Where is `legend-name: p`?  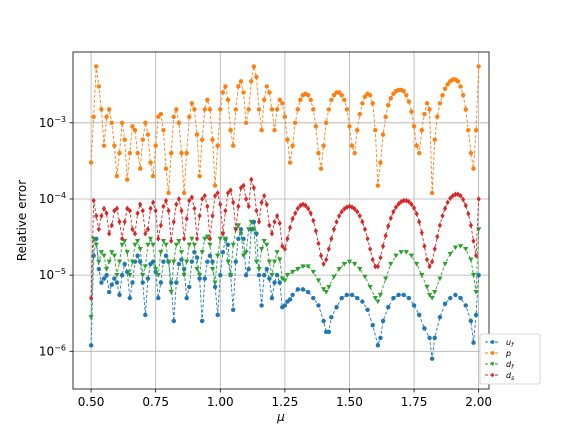 legend-name: p is located at coordinates (508, 353).